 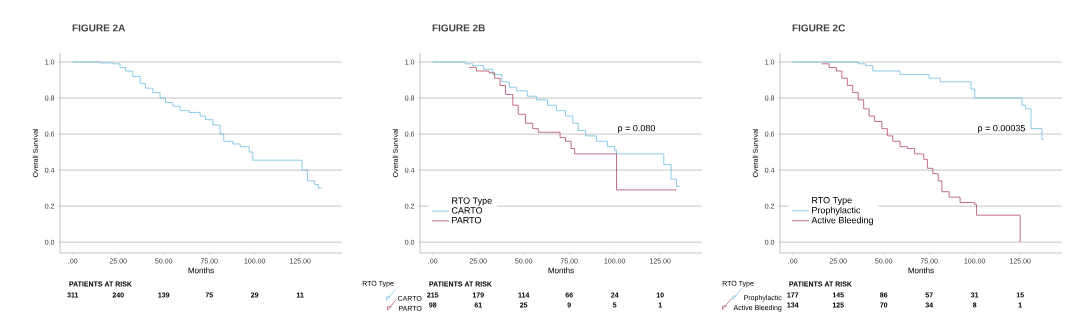 What do you see at coordinates (99, 28) in the screenshot?
I see `chart-title: FIGURE 2A` at bounding box center [99, 28].